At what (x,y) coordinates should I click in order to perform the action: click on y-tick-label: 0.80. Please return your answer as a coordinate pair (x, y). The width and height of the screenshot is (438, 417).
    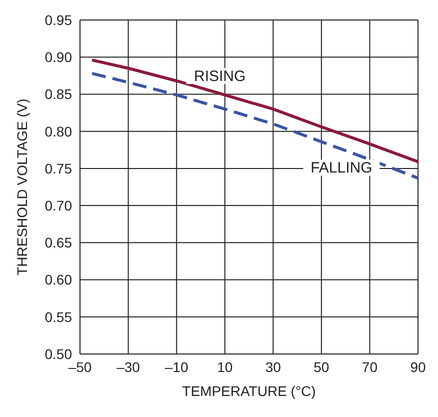
    Looking at the image, I should click on (58, 131).